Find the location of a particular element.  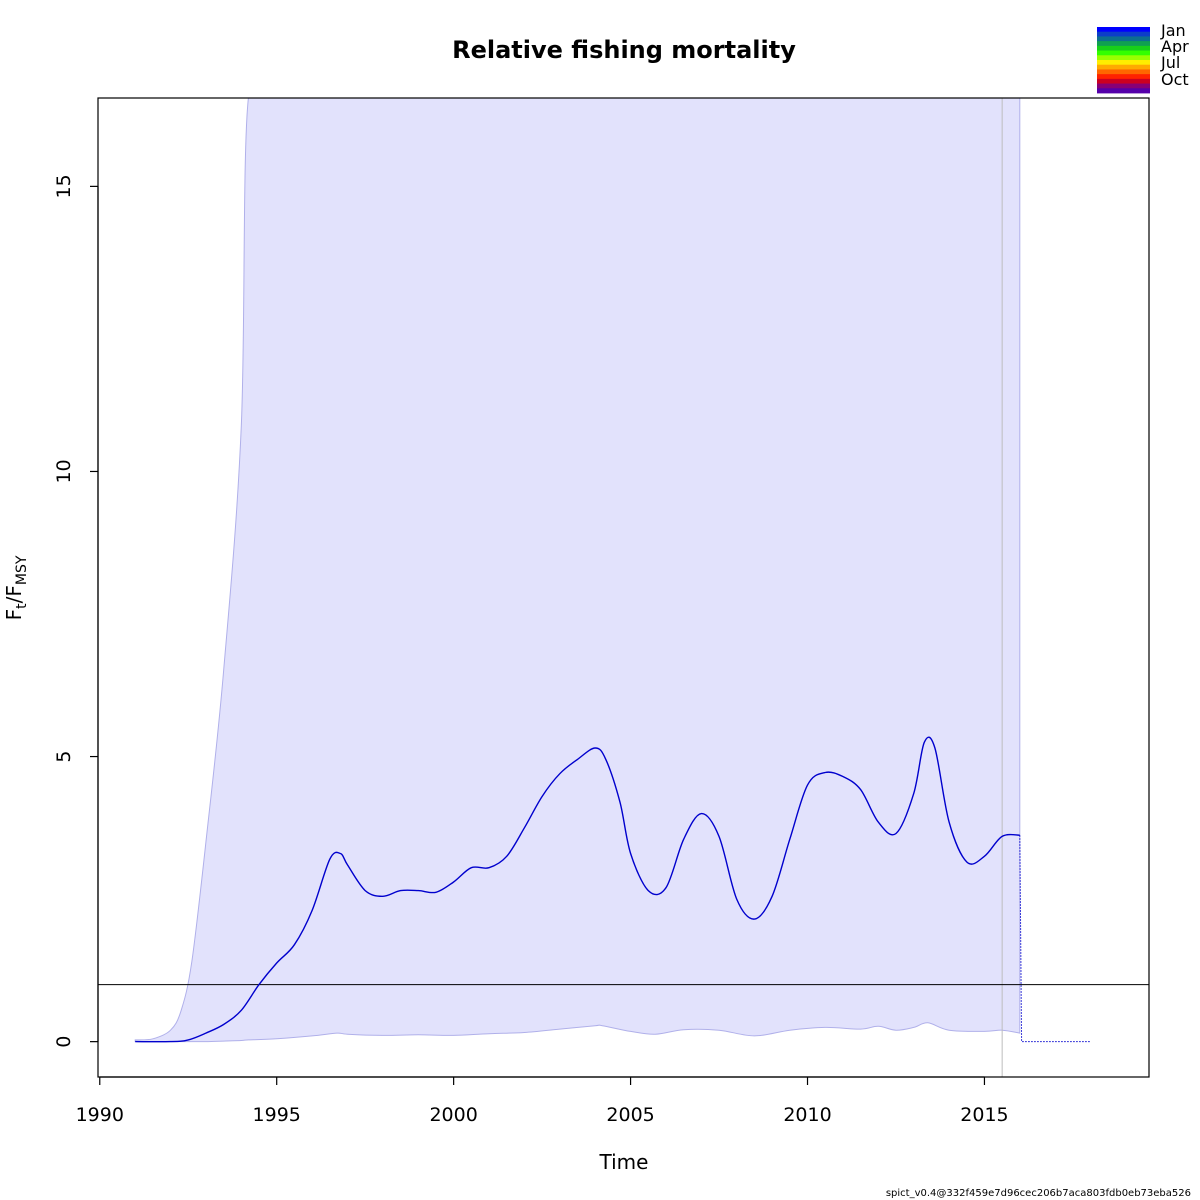

y-axis: 0 5 10 15 is located at coordinates (76, 611).